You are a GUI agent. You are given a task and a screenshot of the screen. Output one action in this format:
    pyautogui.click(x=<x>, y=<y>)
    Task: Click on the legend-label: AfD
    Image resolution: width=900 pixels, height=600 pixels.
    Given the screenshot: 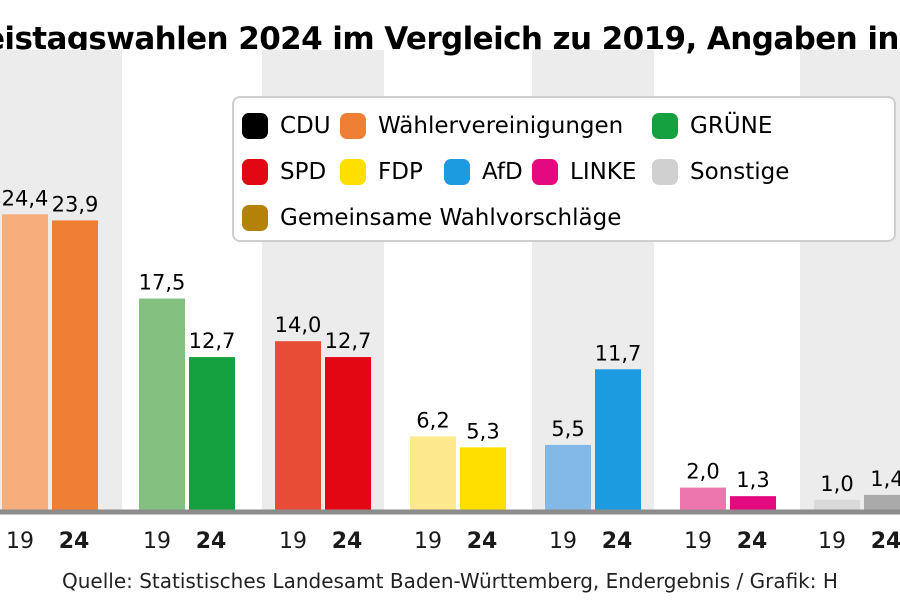 What is the action you would take?
    pyautogui.click(x=502, y=172)
    